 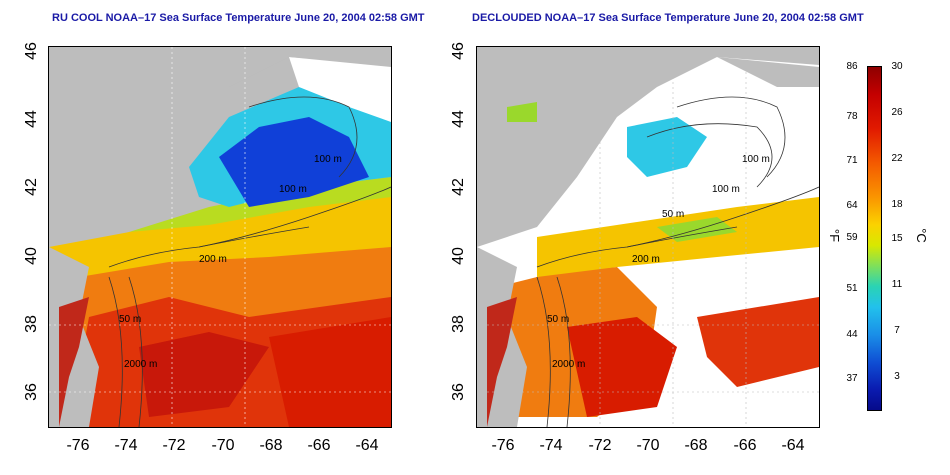 I want to click on fahrenheit-tick: 64, so click(x=852, y=205).